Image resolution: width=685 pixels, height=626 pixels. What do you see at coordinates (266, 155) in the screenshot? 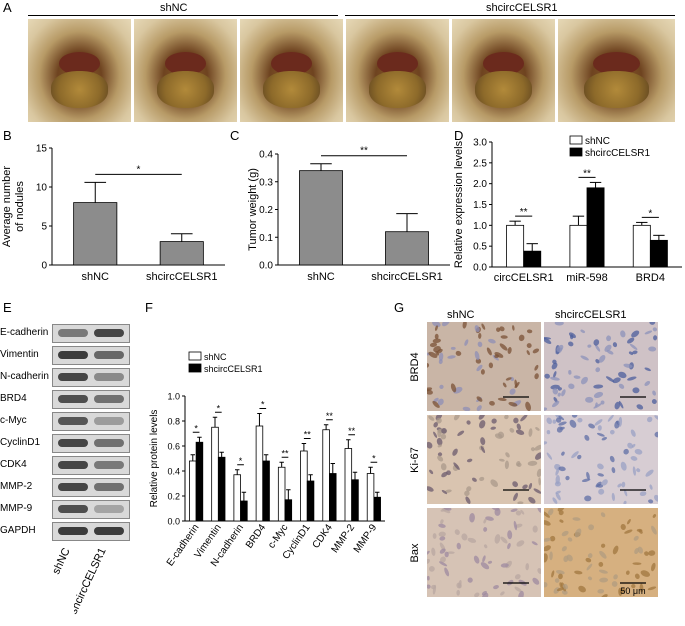
I see `y-tick-label: 0.4` at bounding box center [266, 155].